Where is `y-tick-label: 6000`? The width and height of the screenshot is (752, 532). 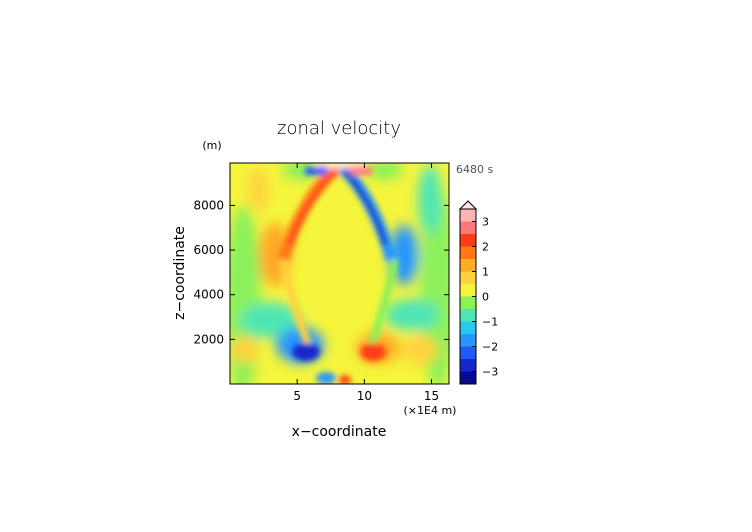
y-tick-label: 6000 is located at coordinates (208, 250).